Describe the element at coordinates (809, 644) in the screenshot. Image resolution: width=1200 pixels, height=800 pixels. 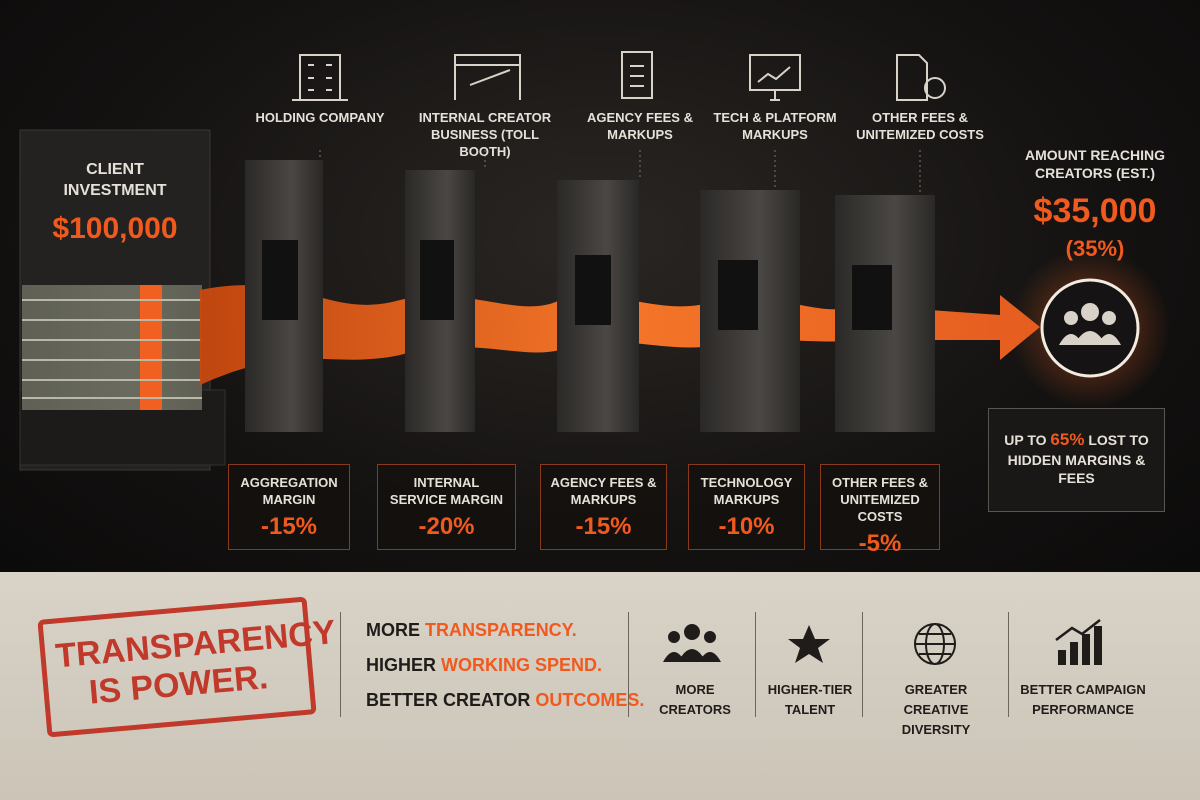
I see `star-icon` at that location.